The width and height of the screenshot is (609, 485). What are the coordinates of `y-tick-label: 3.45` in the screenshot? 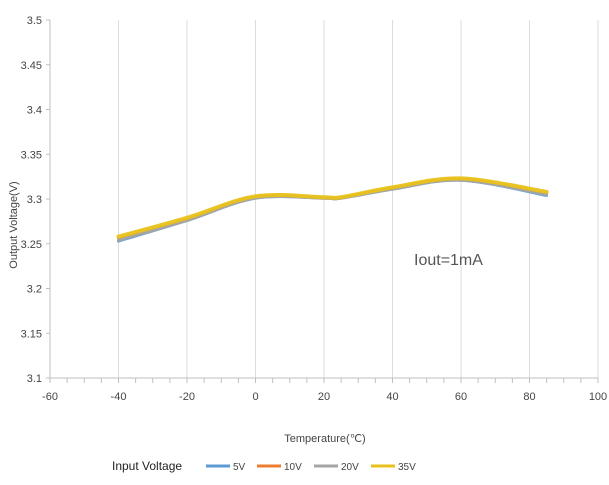 It's located at (31, 66).